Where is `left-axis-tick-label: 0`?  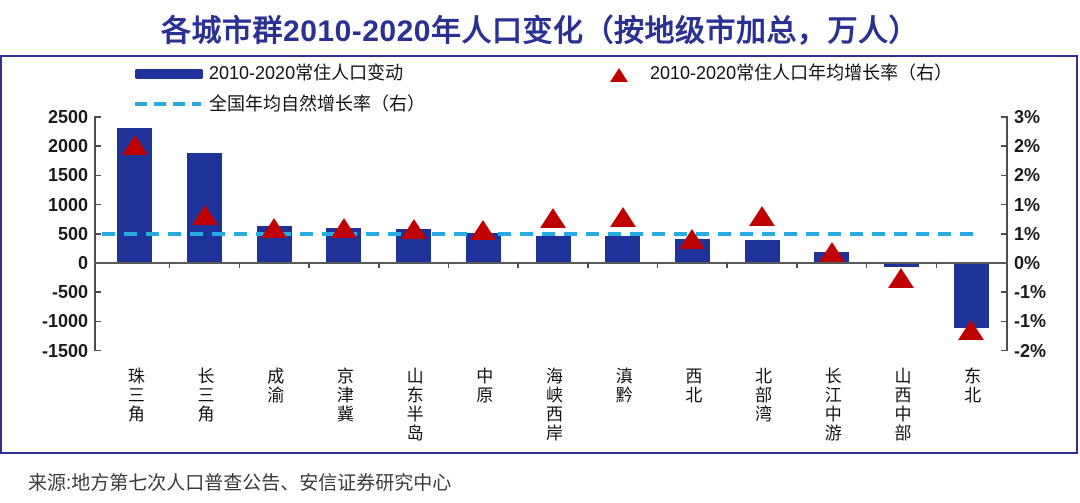
left-axis-tick-label: 0 is located at coordinates (82, 263).